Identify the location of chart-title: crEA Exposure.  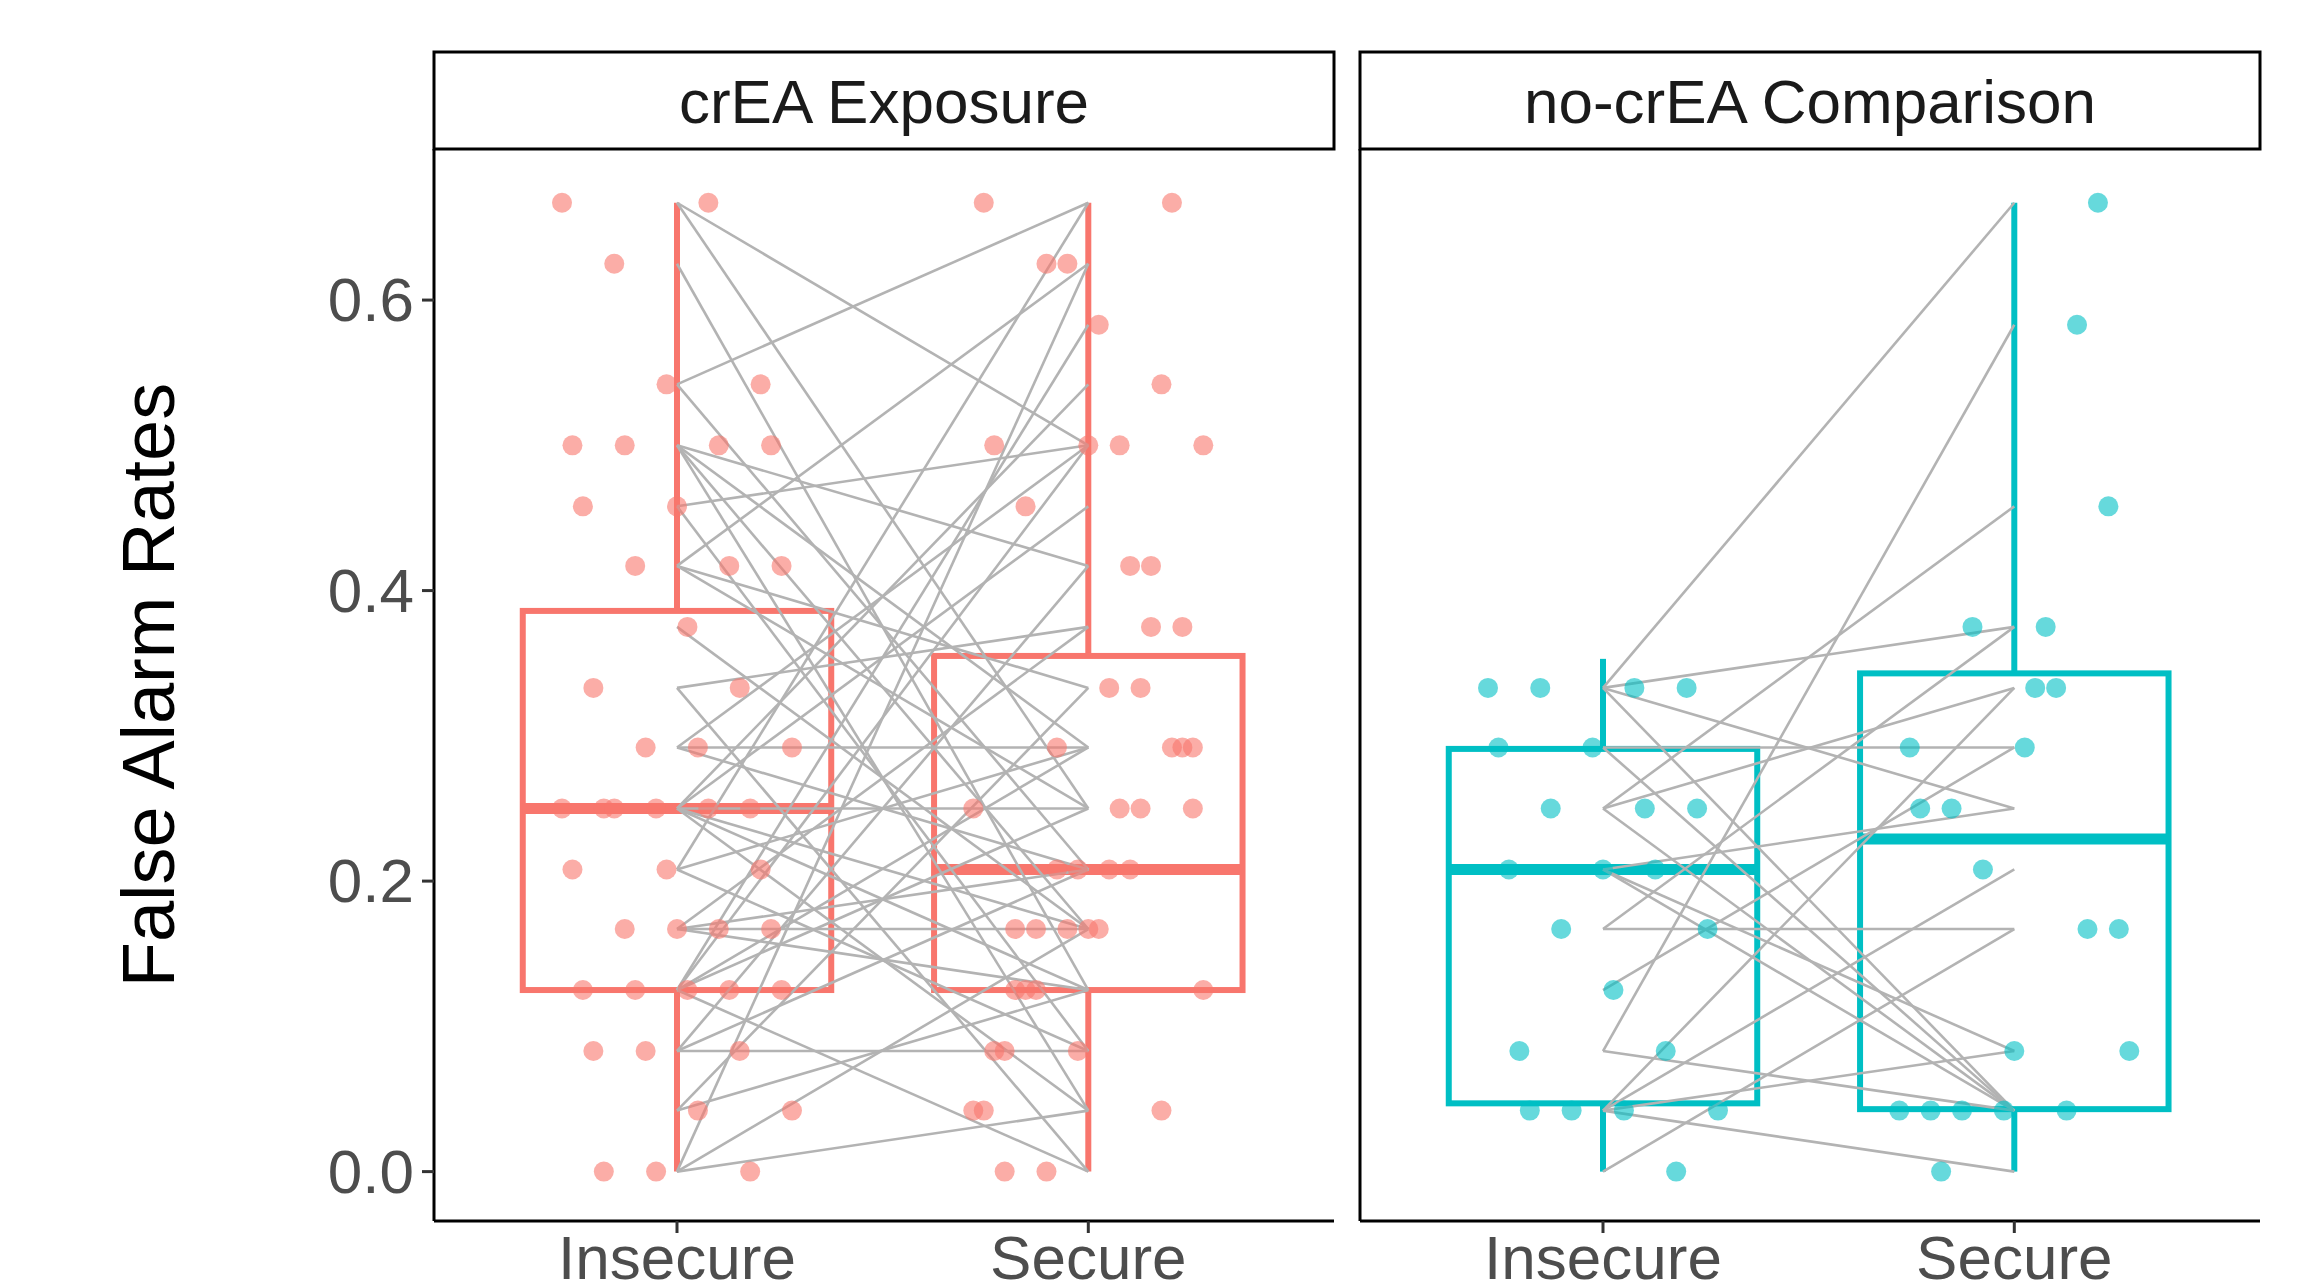
(884, 101).